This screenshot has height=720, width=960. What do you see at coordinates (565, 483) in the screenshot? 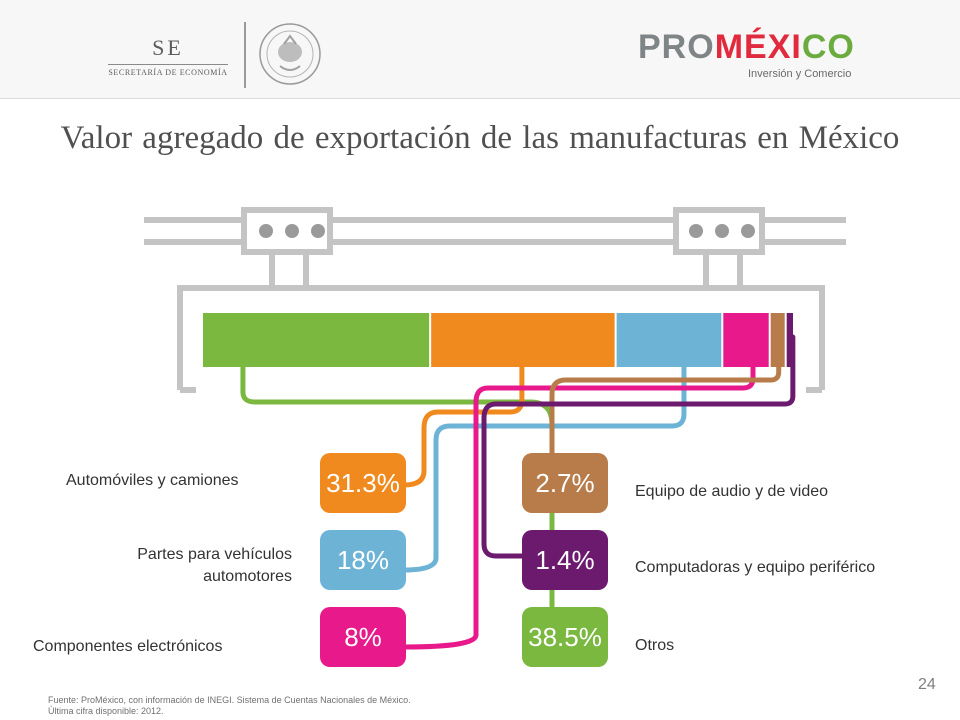
I see `value-box-audio: 2.7%` at bounding box center [565, 483].